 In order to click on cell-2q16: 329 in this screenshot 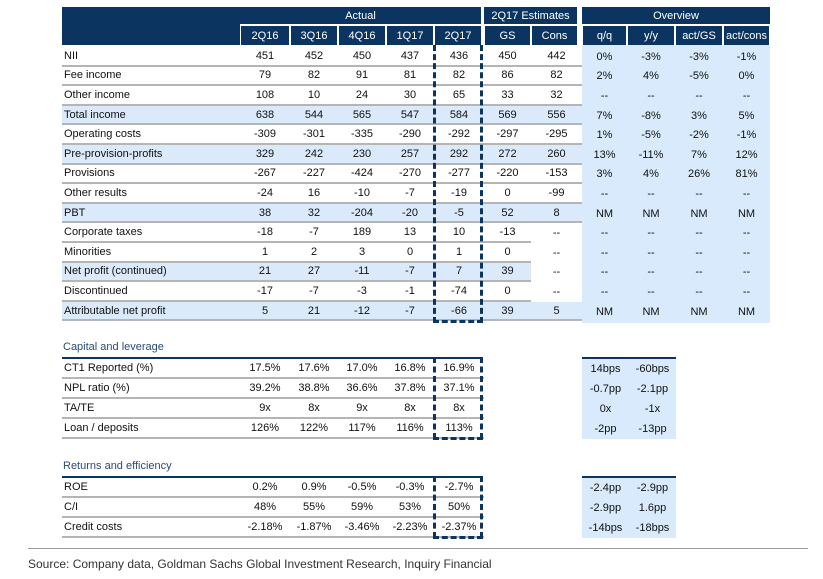, I will do `click(265, 155)`.